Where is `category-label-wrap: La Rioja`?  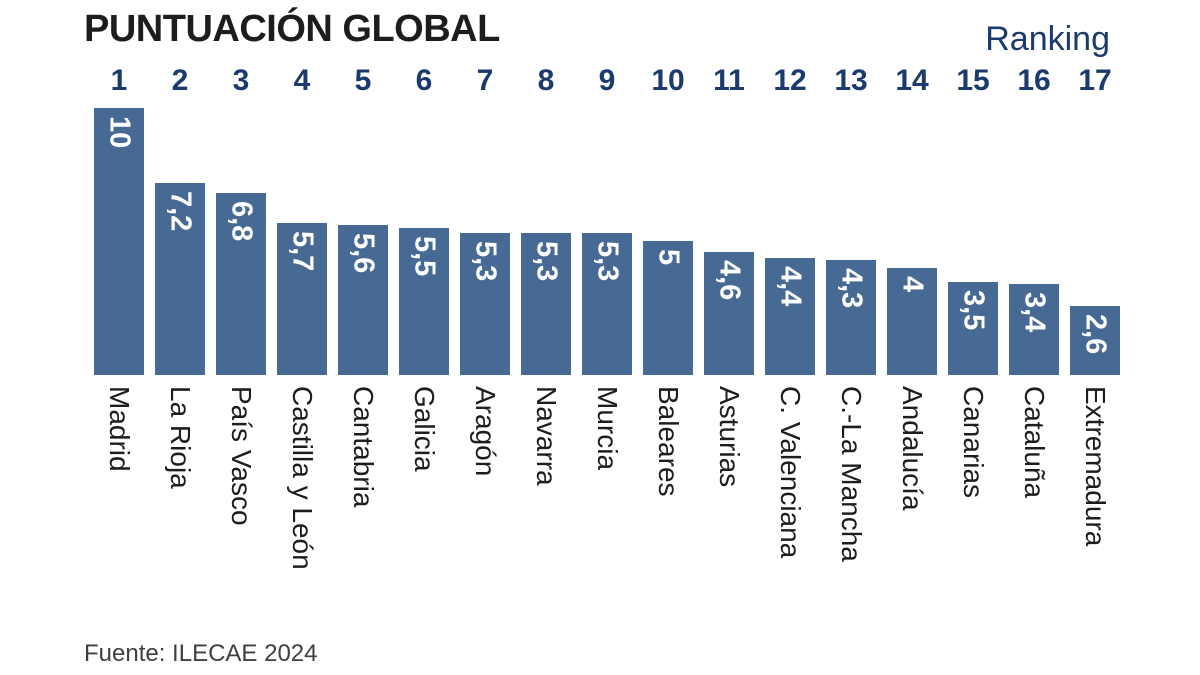
category-label-wrap: La Rioja is located at coordinates (180, 437).